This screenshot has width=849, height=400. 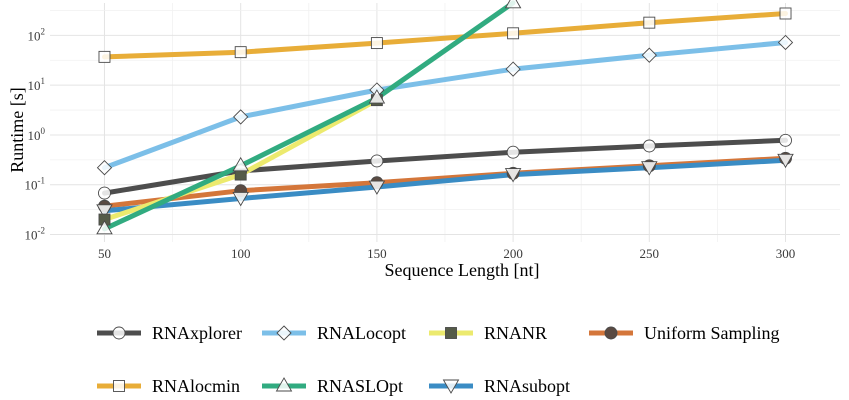 What do you see at coordinates (650, 253) in the screenshot?
I see `x-tick-label: 250` at bounding box center [650, 253].